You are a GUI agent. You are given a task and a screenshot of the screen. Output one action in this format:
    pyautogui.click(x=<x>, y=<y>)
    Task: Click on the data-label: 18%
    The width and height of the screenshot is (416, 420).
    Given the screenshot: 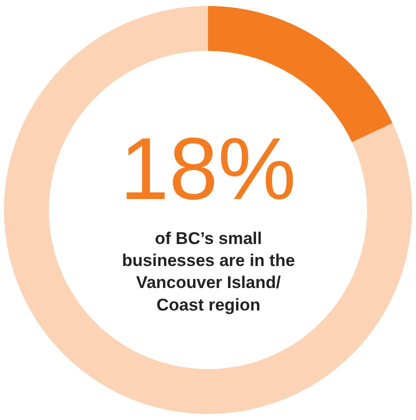 What is the action you would take?
    pyautogui.click(x=208, y=168)
    